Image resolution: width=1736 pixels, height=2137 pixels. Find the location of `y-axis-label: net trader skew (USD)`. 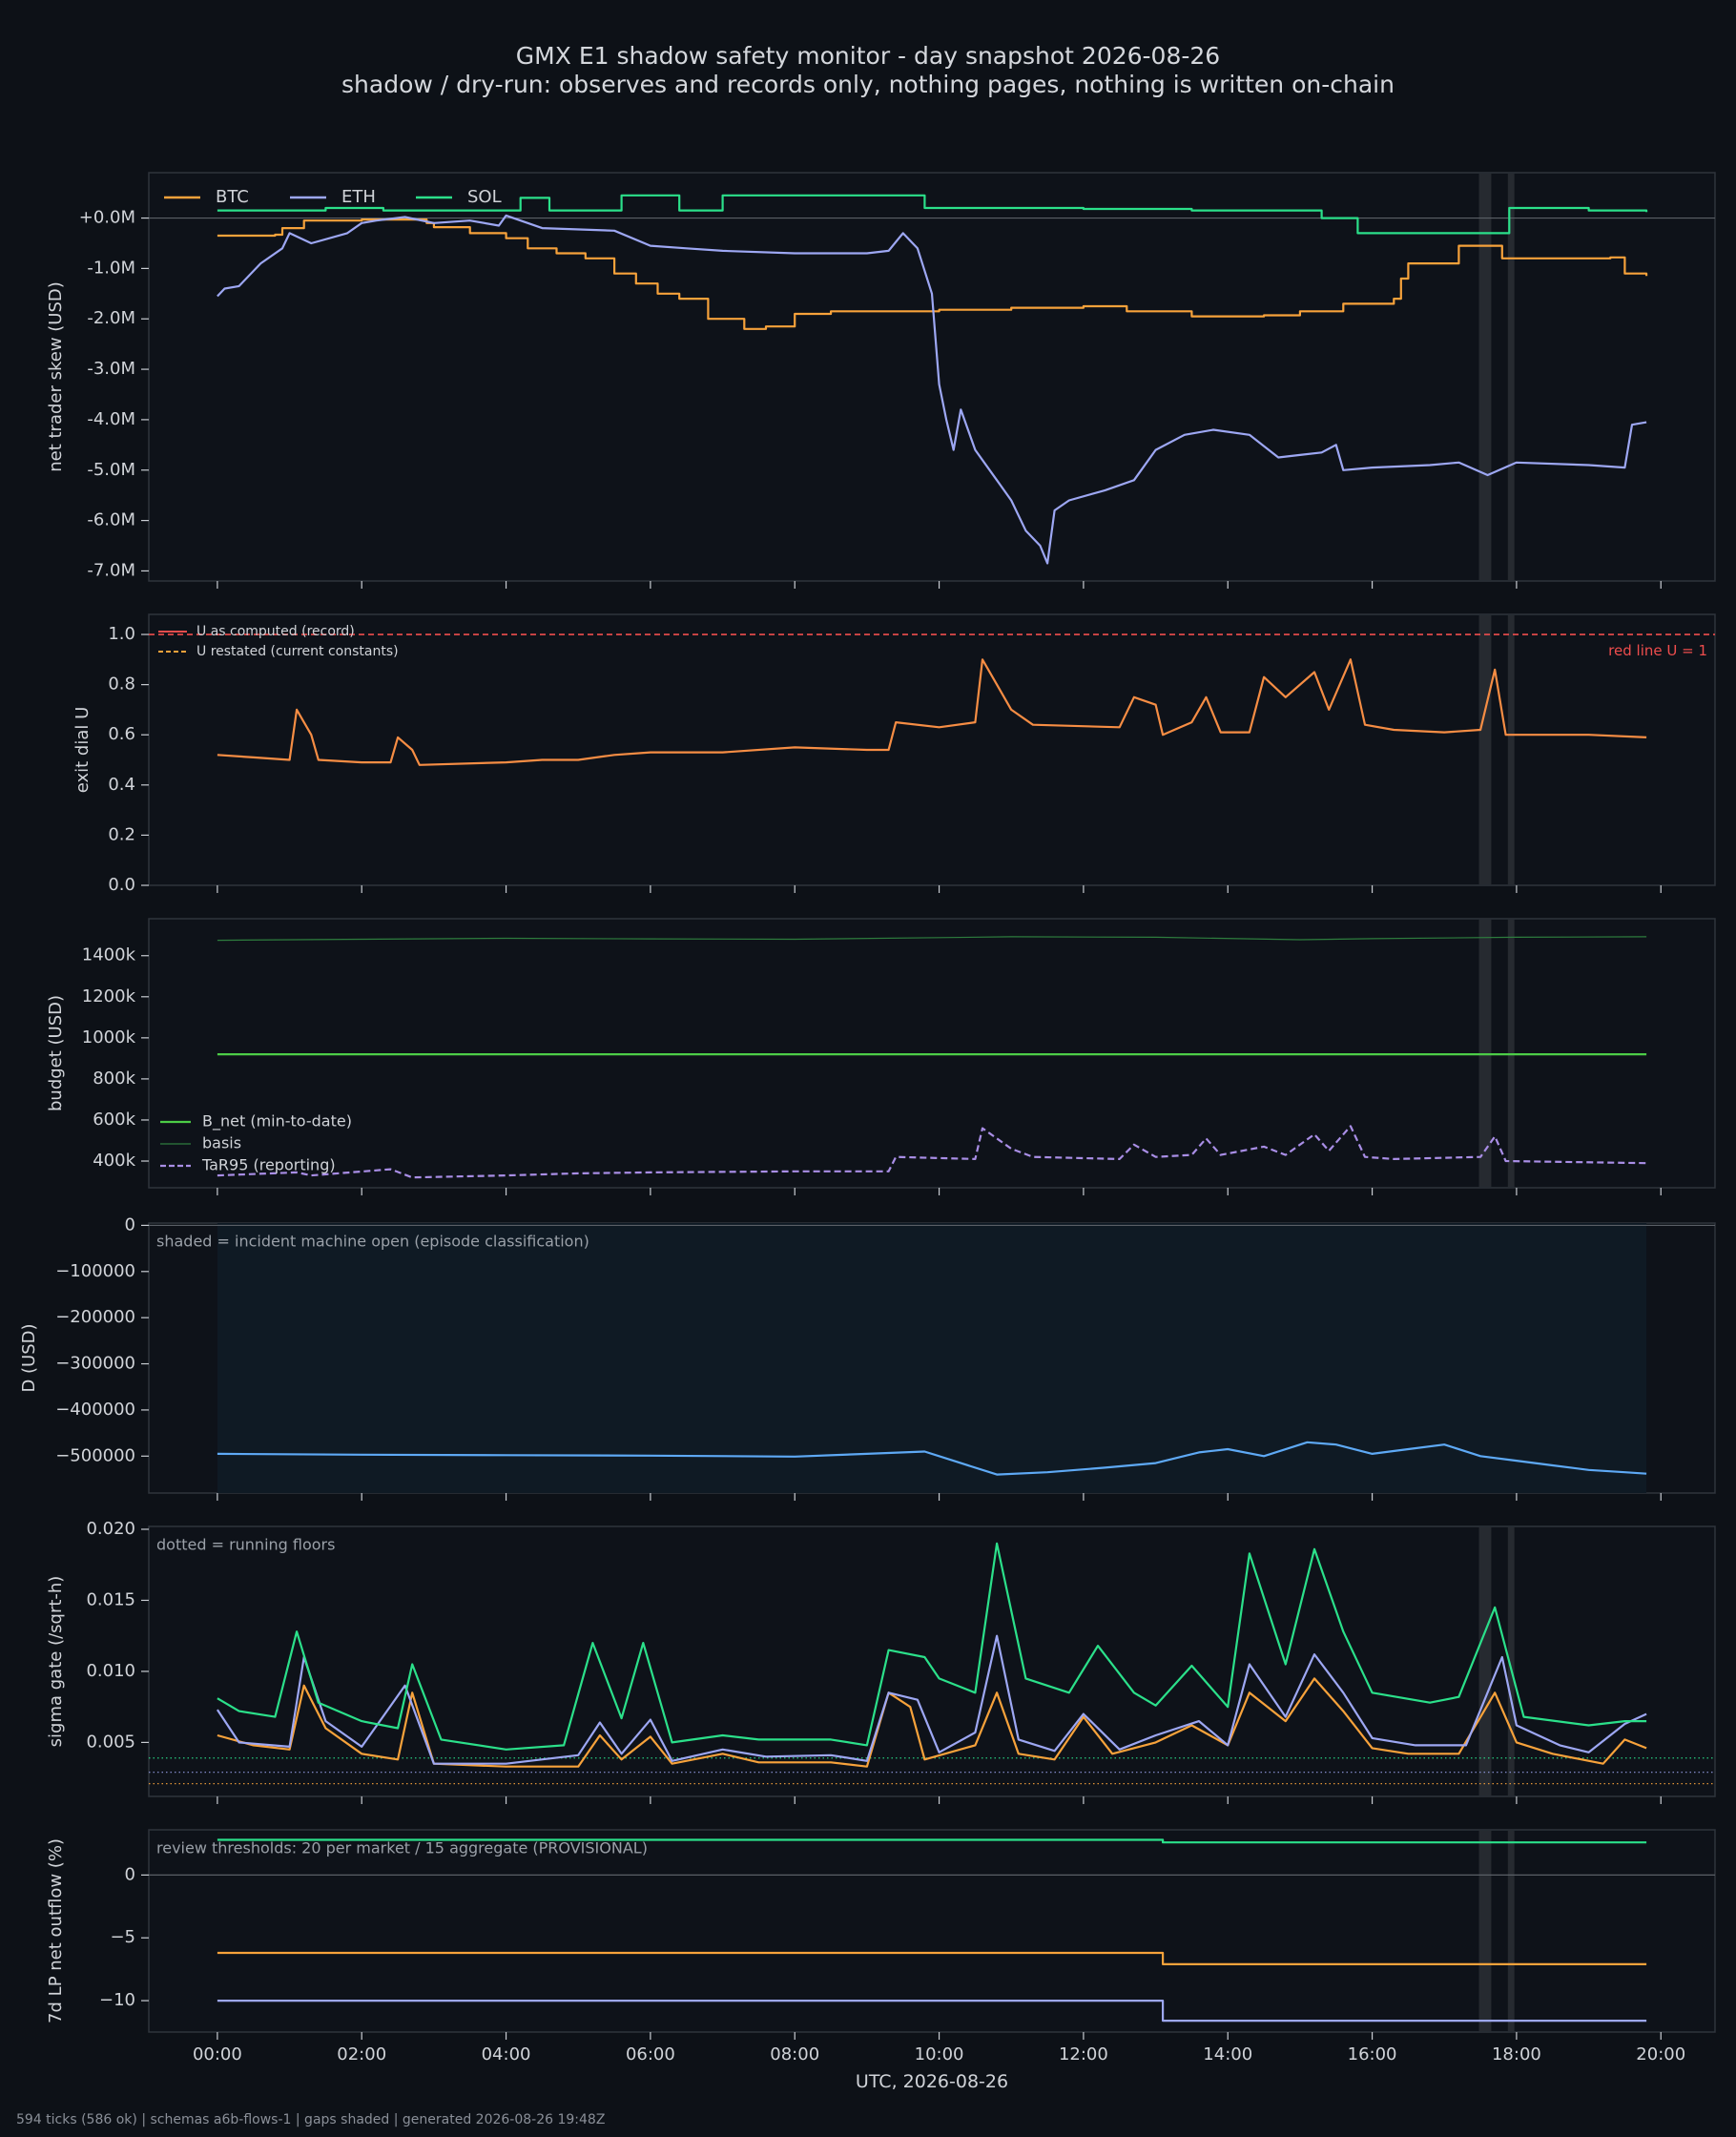

y-axis-label: net trader skew (USD) is located at coordinates (56, 376).